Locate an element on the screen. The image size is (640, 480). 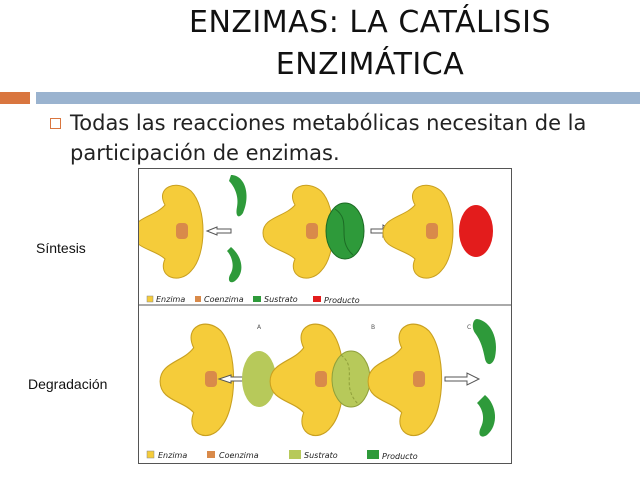
title-line-1: ENZIMAS: LA CATÁLISIS is located at coordinates (369, 22).